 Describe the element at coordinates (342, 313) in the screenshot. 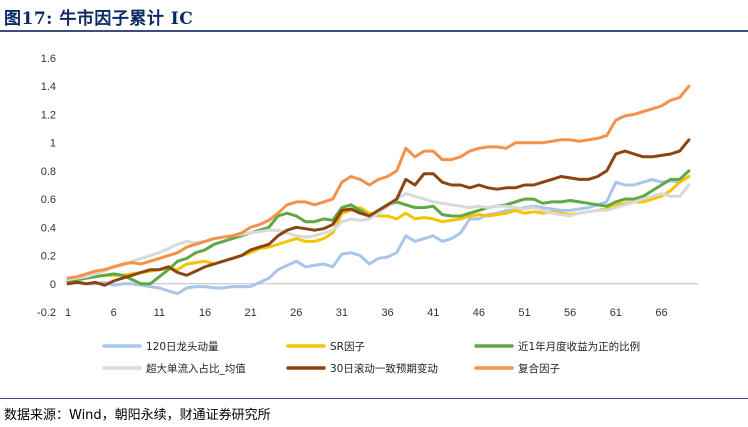

I see `x-tick-label: 31` at that location.